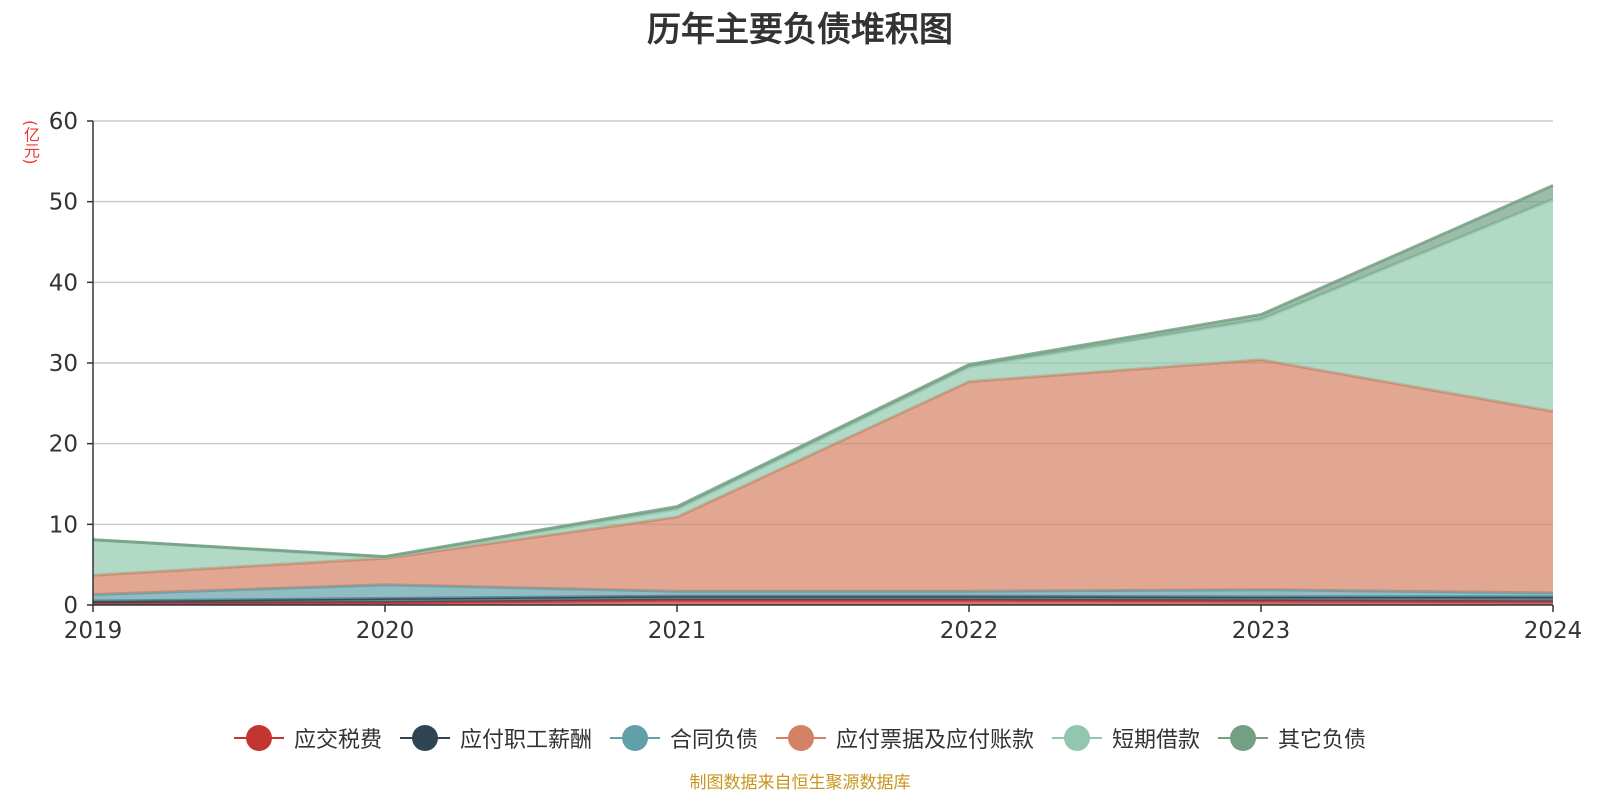 The height and width of the screenshot is (800, 1600). Describe the element at coordinates (677, 631) in the screenshot. I see `x-tick-label: 2021` at that location.